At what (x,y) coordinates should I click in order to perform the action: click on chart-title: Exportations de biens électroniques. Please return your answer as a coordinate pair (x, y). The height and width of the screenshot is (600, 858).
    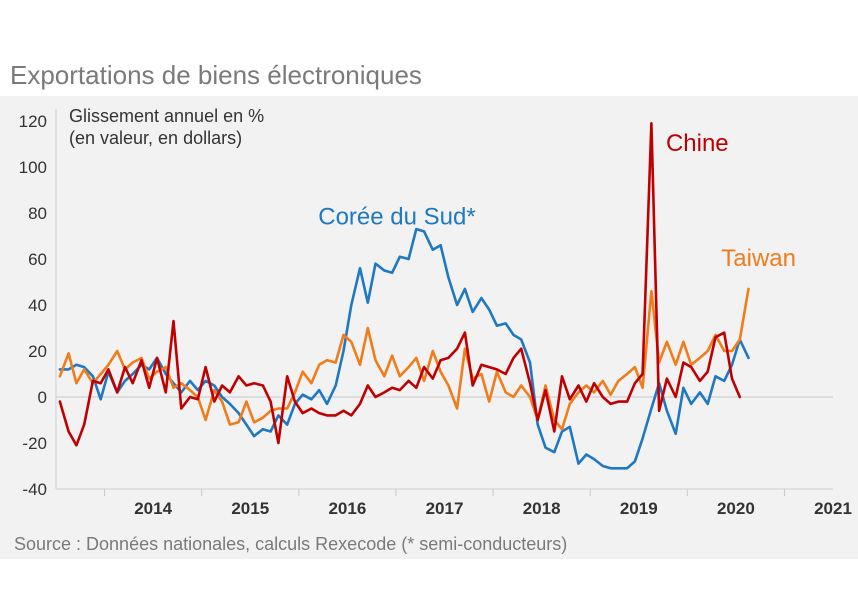
    Looking at the image, I should click on (216, 75).